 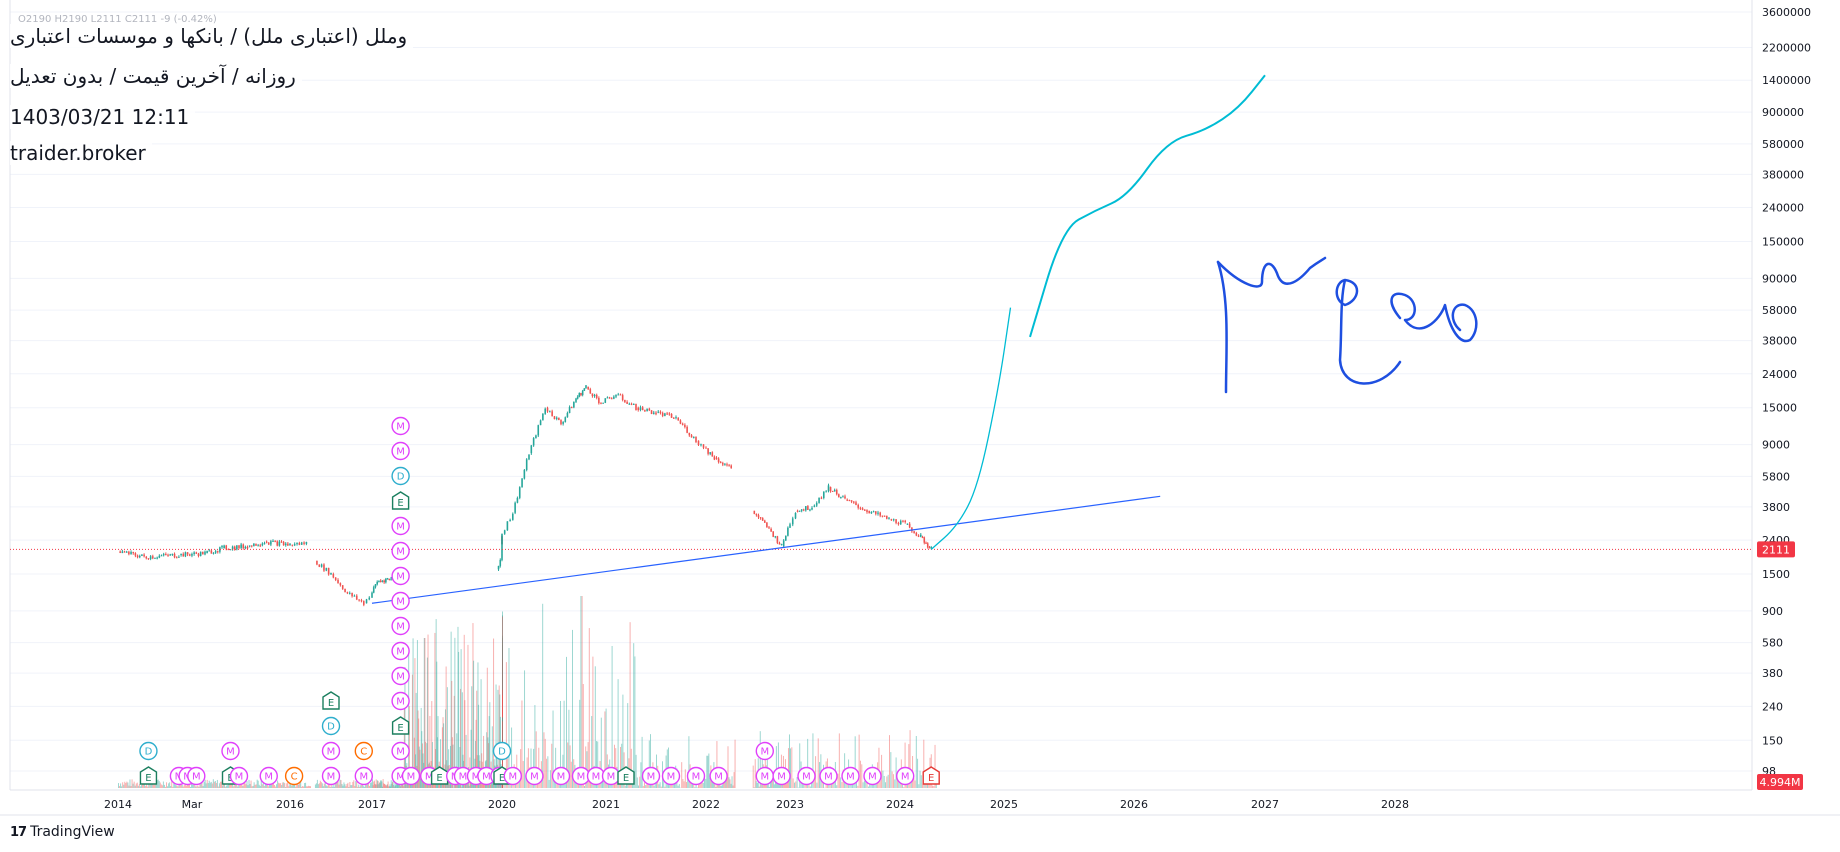 What do you see at coordinates (331, 751) in the screenshot?
I see `event-marker-meeting-icon` at bounding box center [331, 751].